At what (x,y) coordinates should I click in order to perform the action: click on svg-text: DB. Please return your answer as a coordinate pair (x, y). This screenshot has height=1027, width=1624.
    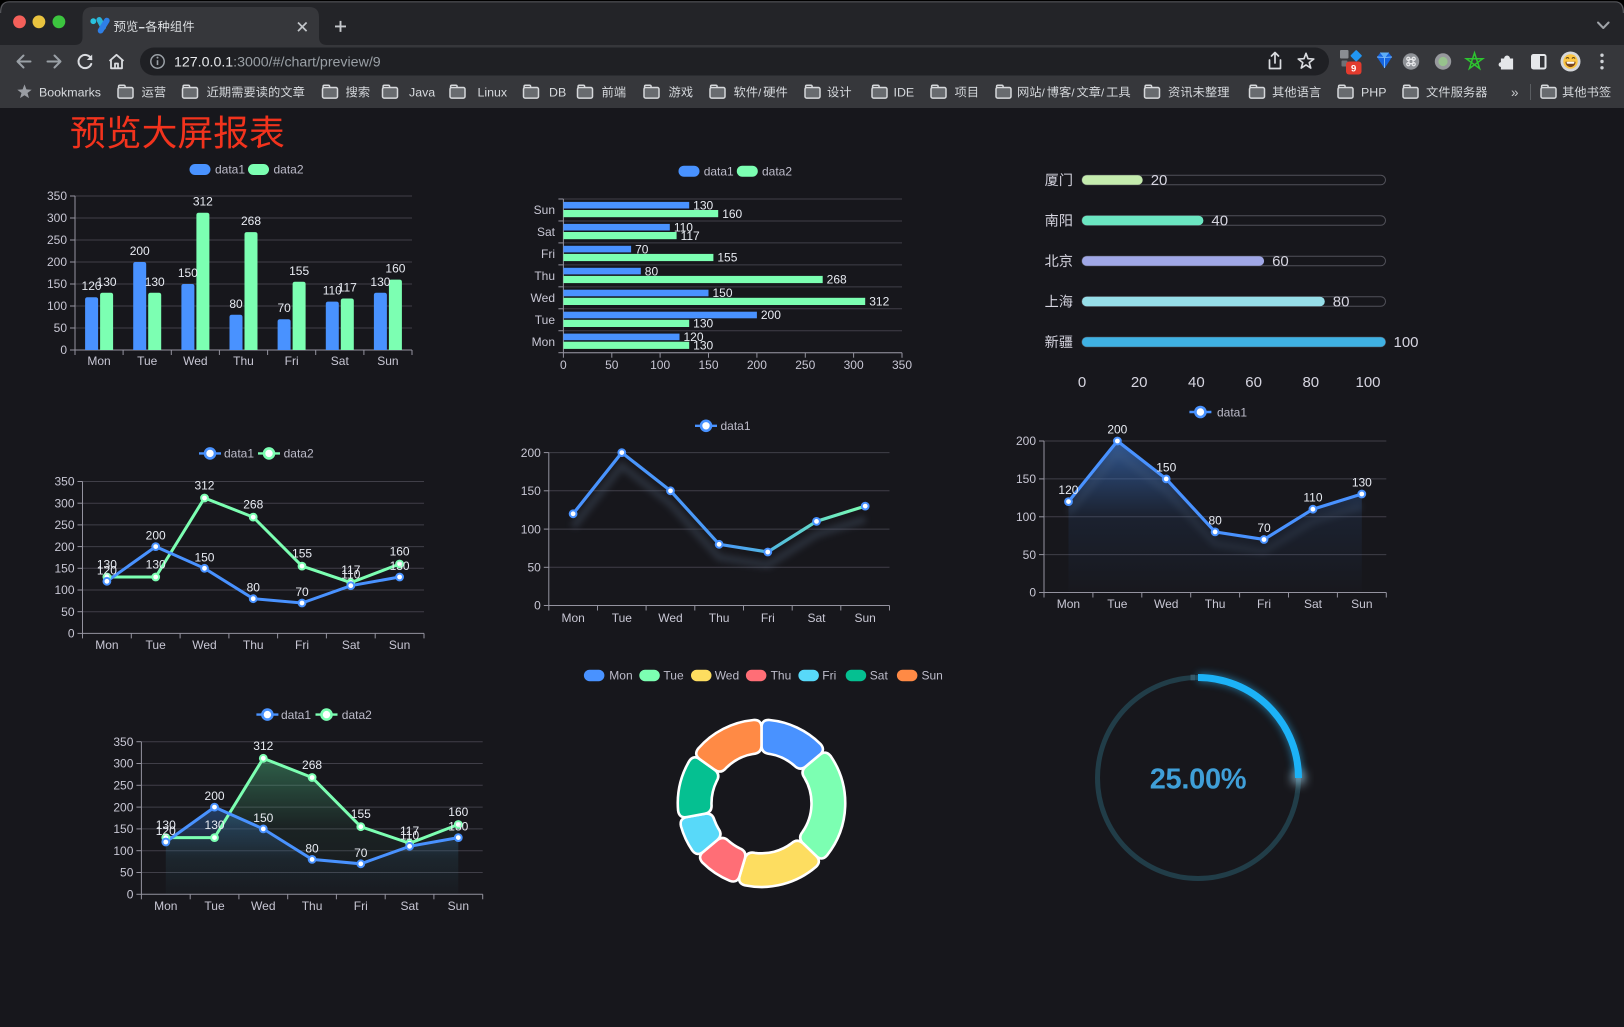
    Looking at the image, I should click on (557, 93).